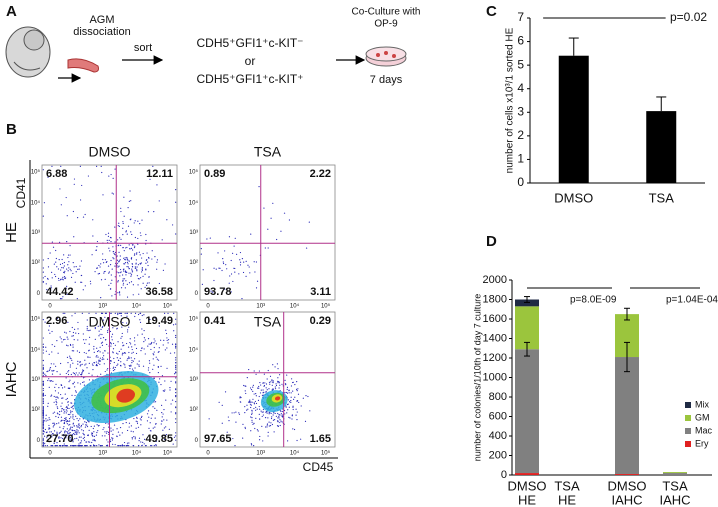 The height and width of the screenshot is (507, 718). I want to click on legend-swatch, so click(688, 418).